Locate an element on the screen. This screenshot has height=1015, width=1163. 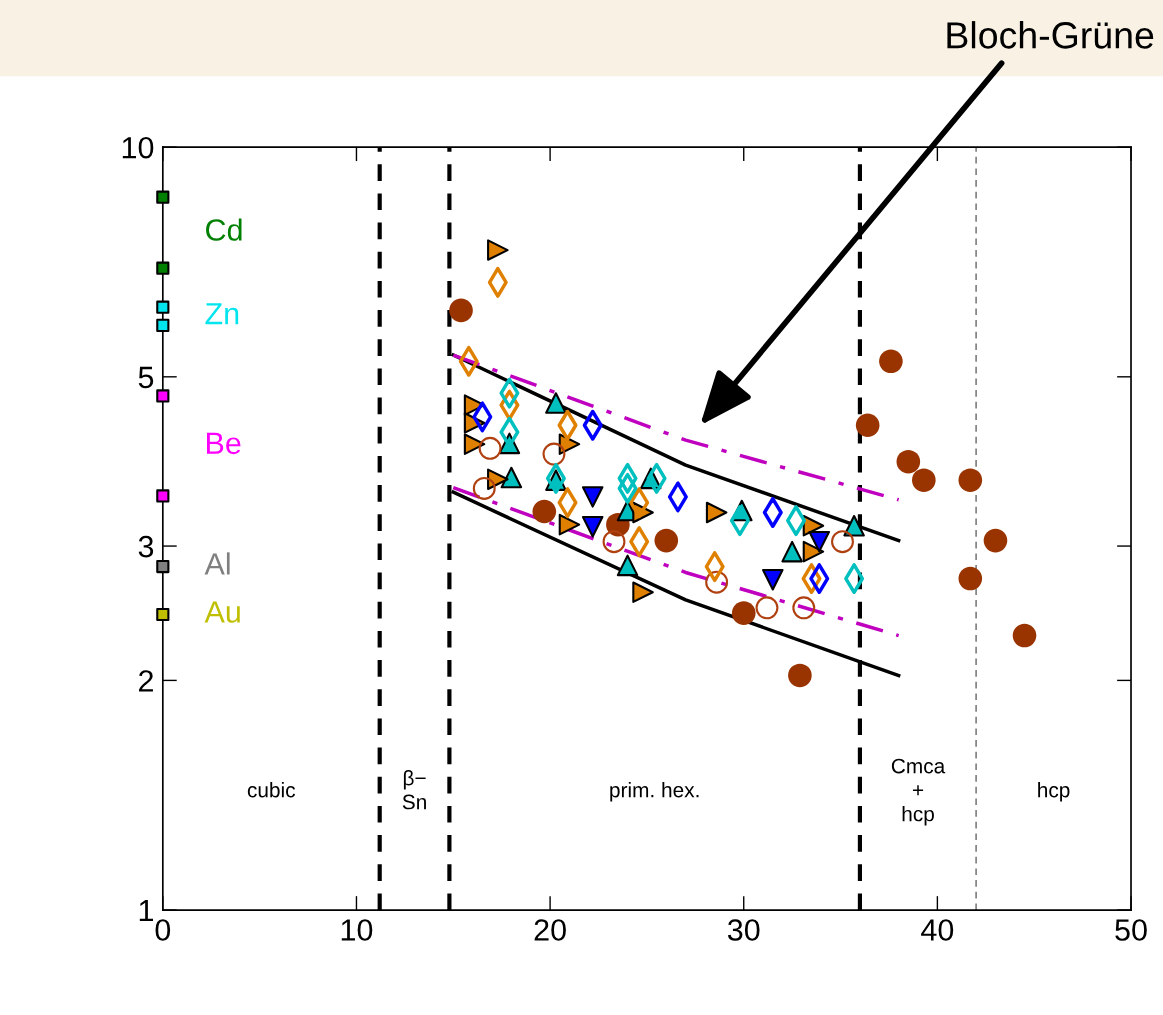
series-label: Au is located at coordinates (222, 612).